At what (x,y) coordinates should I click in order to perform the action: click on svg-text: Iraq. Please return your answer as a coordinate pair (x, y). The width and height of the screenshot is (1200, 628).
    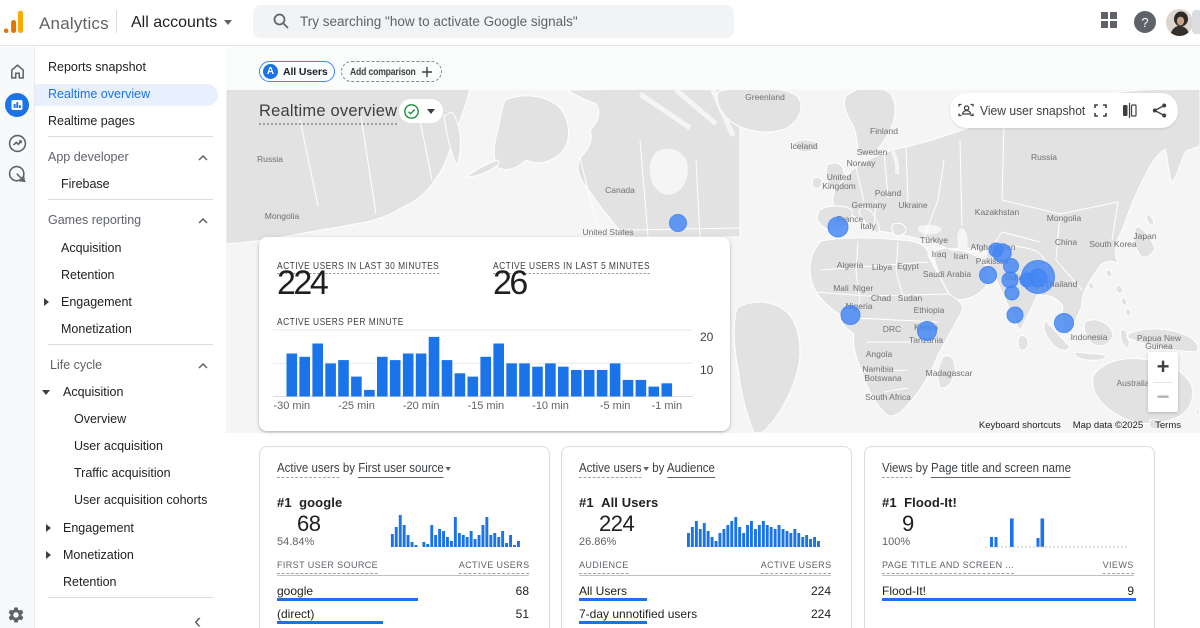
    Looking at the image, I should click on (939, 254).